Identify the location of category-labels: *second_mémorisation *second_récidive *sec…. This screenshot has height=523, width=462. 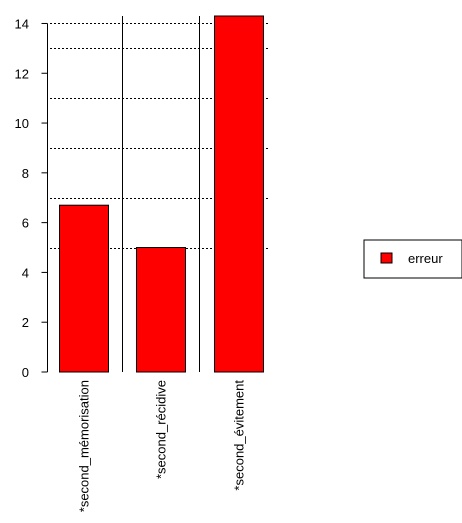
(162, 446).